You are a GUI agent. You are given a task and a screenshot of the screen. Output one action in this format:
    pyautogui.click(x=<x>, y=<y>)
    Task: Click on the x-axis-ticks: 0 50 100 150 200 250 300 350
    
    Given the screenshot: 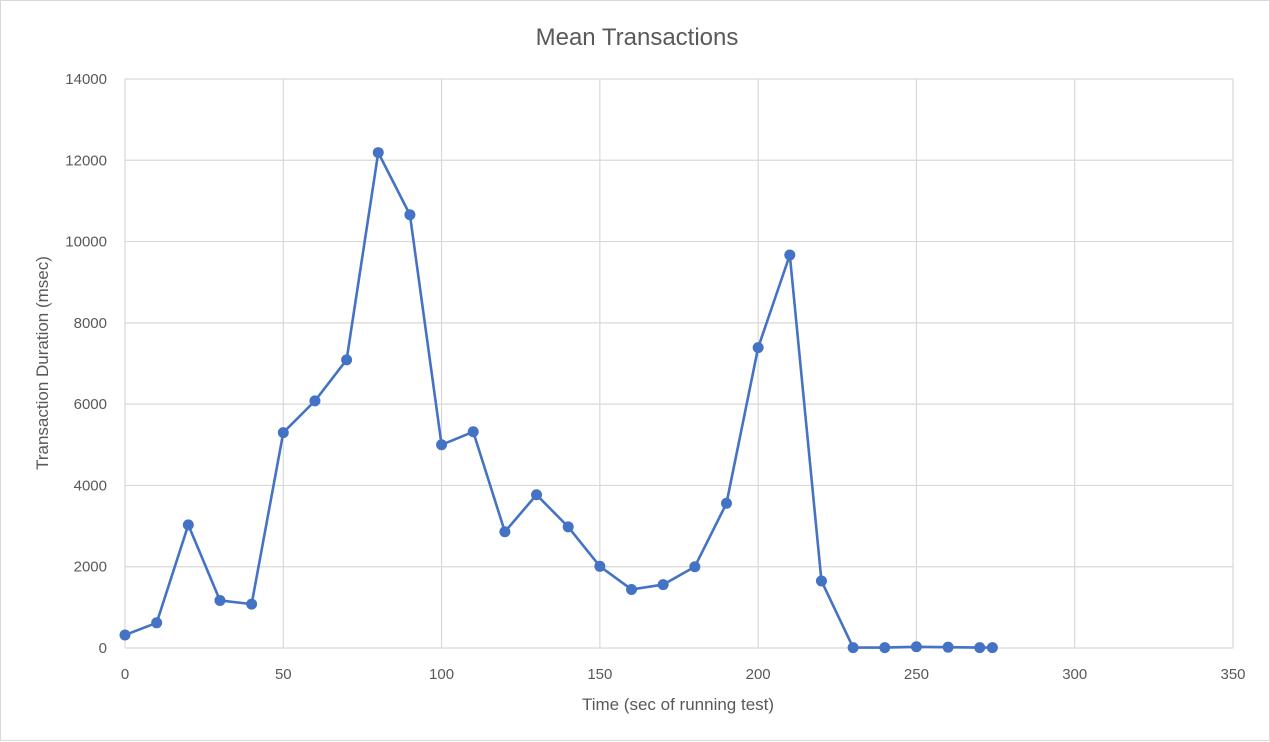 What is the action you would take?
    pyautogui.click(x=683, y=674)
    